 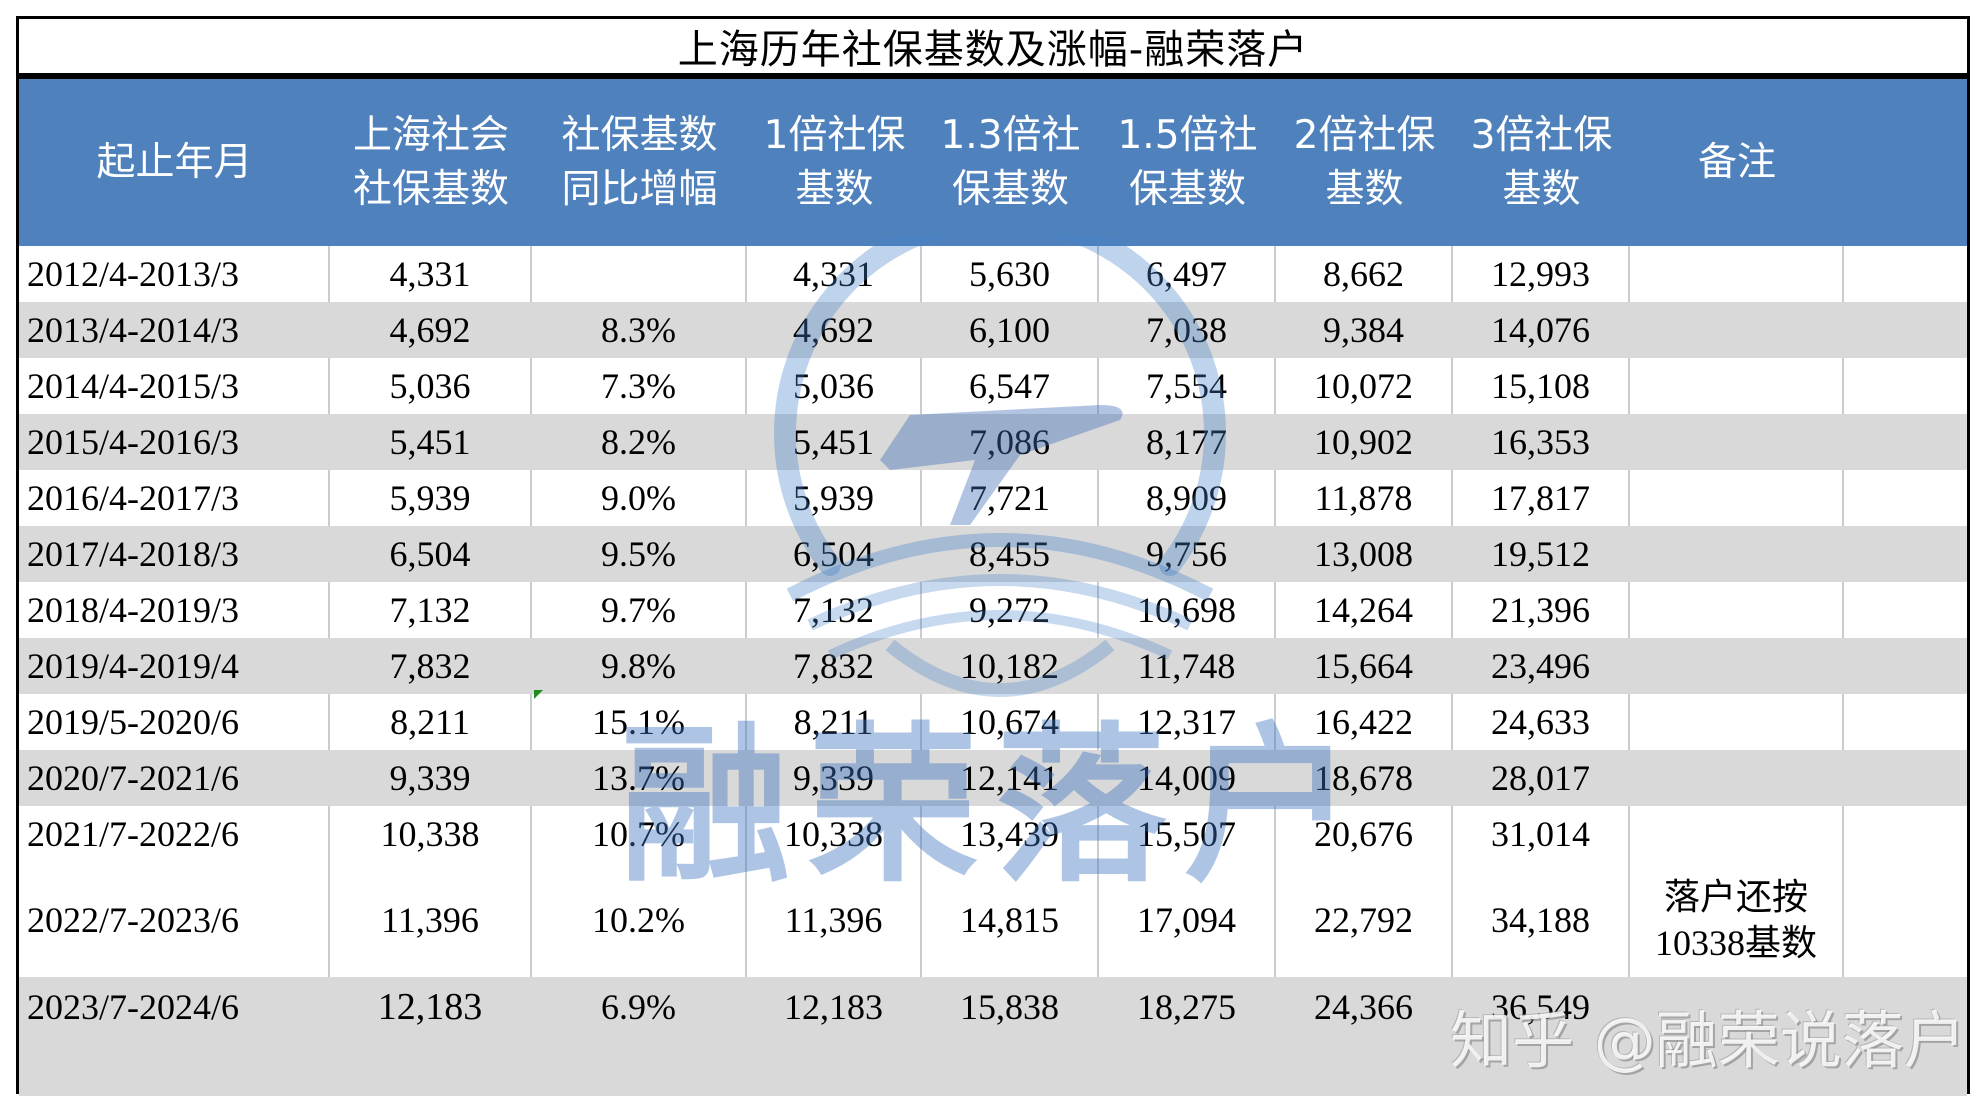 I want to click on x2-cell: 15,664, so click(x=1364, y=666).